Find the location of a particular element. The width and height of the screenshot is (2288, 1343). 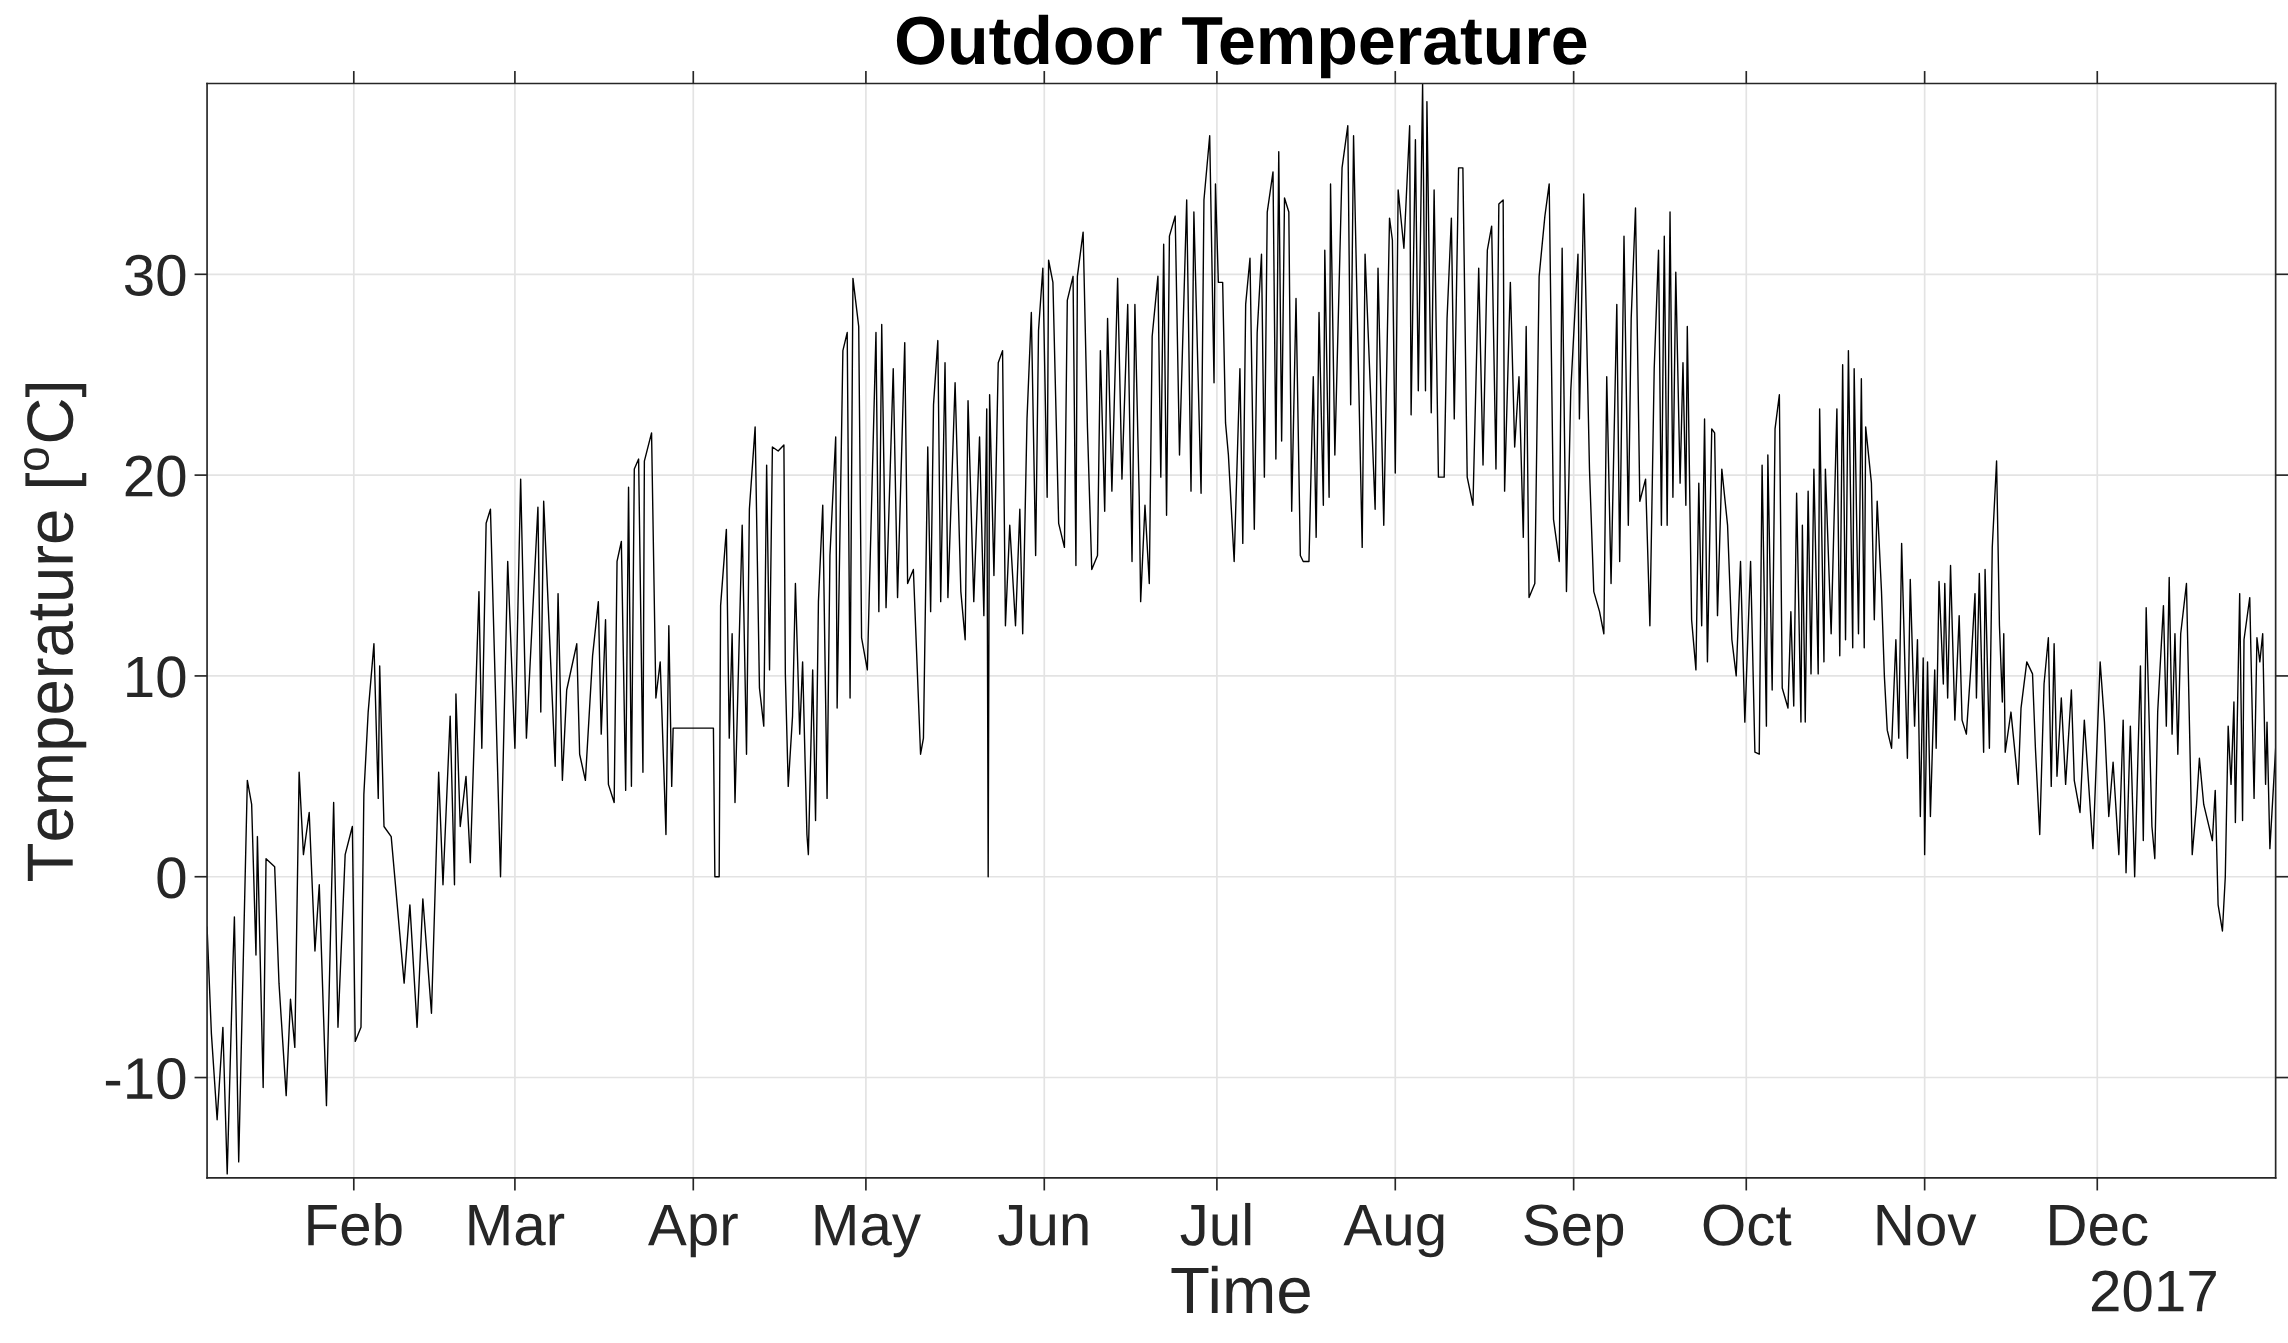

x-axis-title: Time is located at coordinates (1240, 1289).